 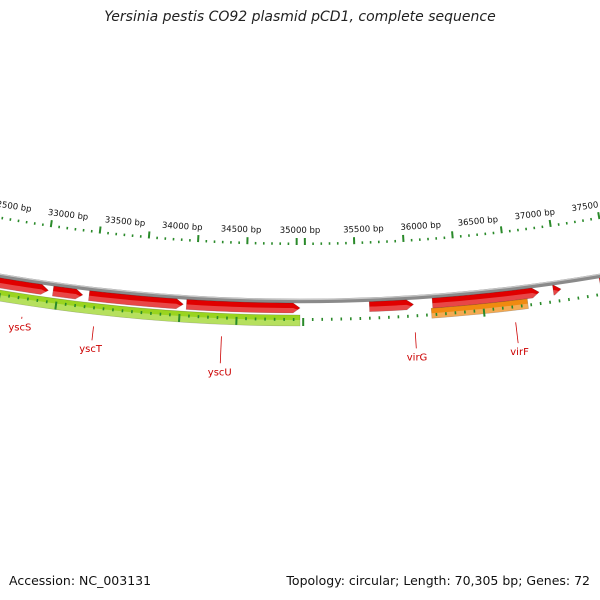 I want to click on gene-label-virG: virG, so click(x=417, y=357).